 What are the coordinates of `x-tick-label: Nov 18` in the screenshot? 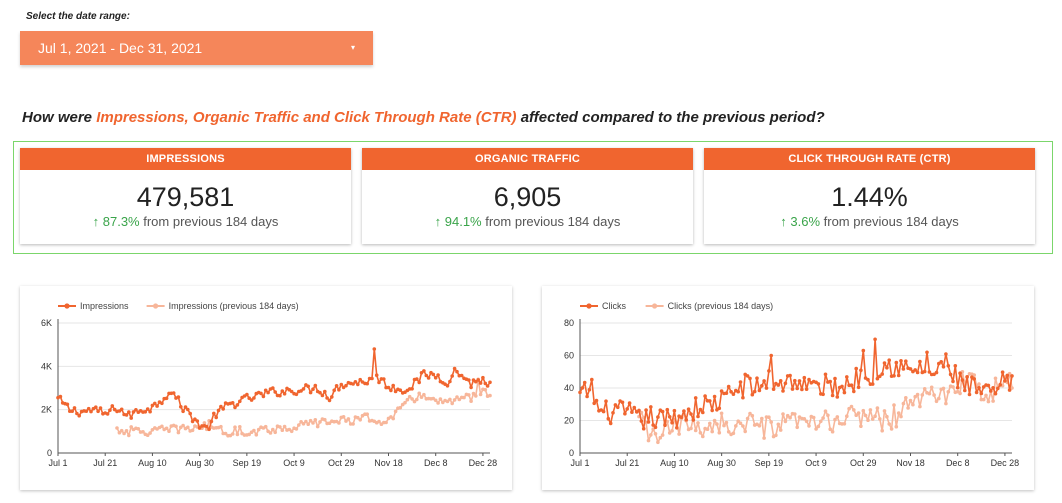 It's located at (910, 463).